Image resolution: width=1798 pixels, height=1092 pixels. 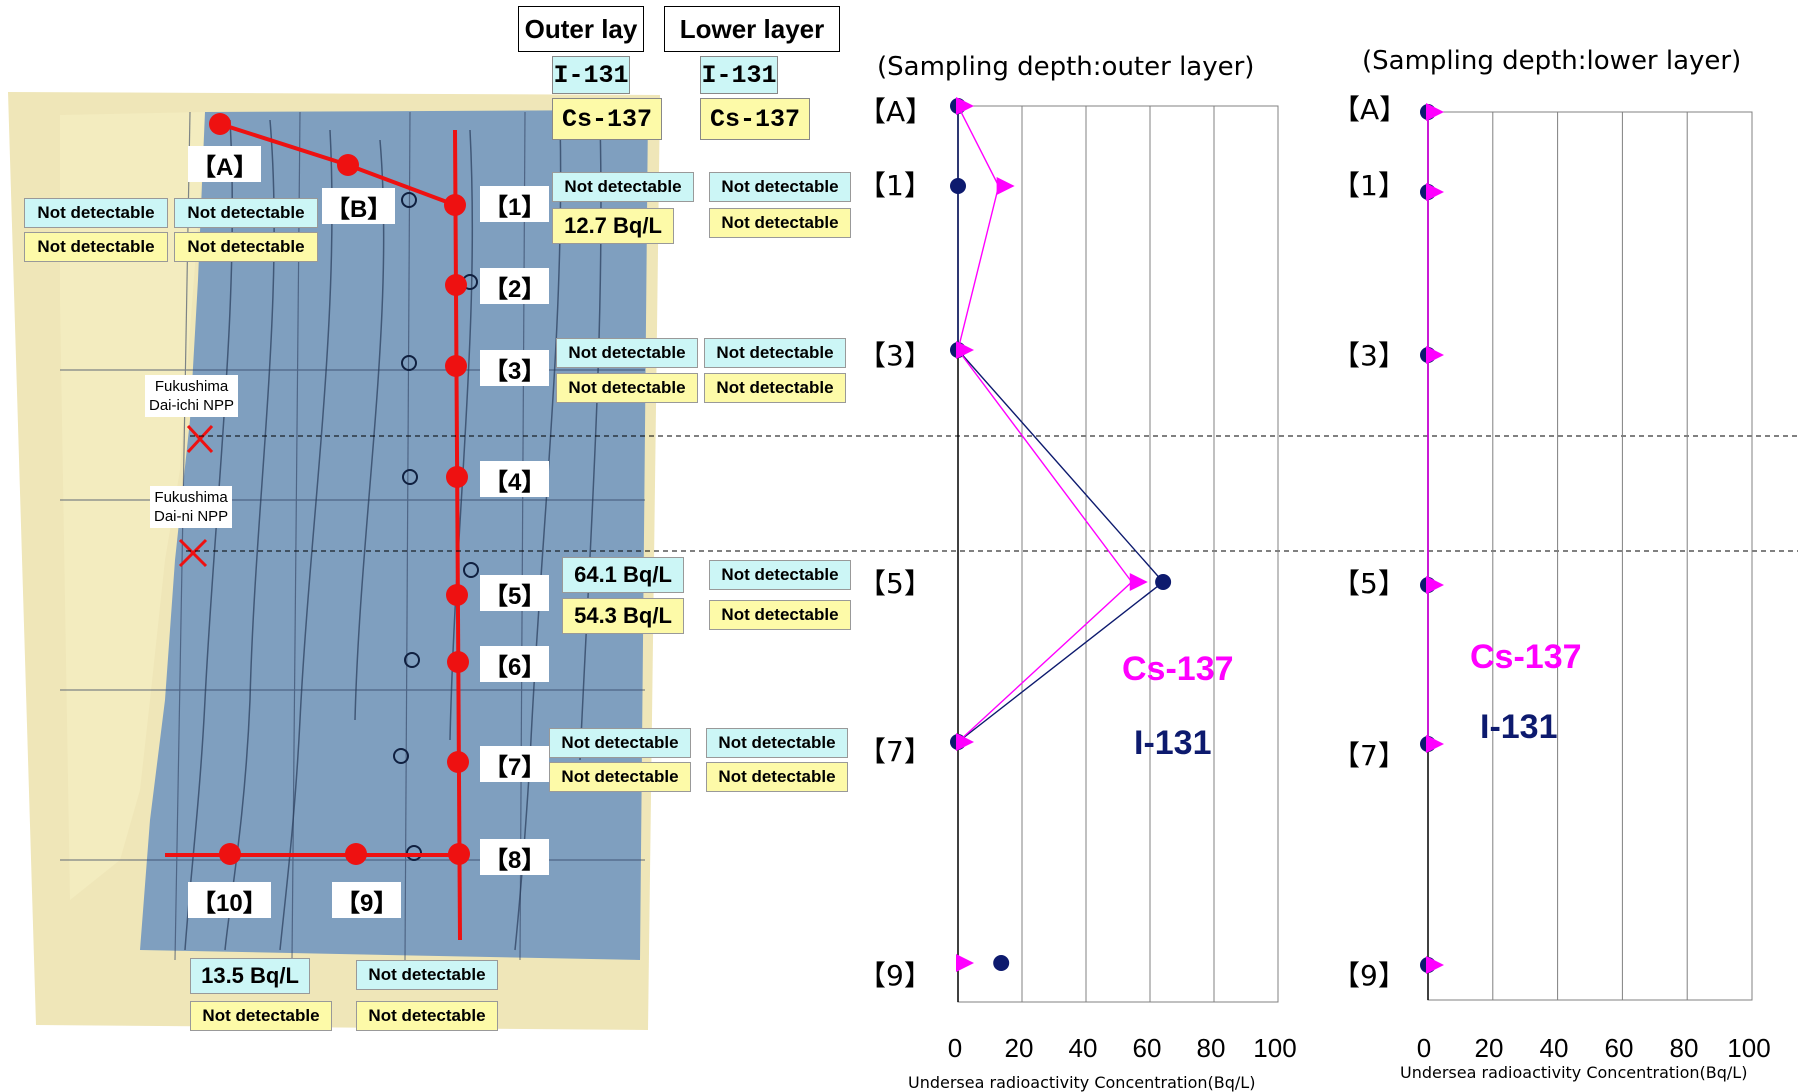 I want to click on npp-markers, so click(x=196, y=496).